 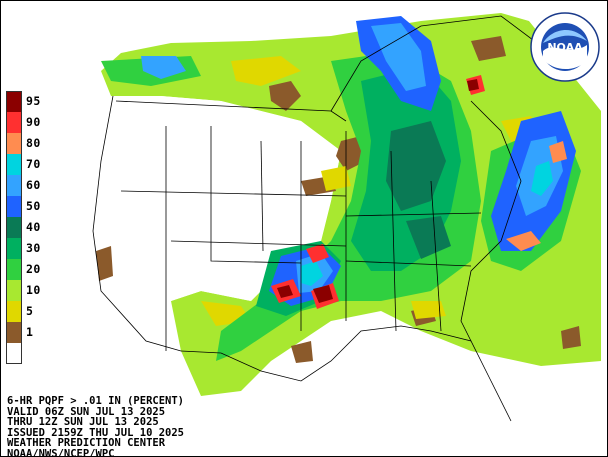 I want to click on caption-thru: THRU 12Z SUN JUL 13 2025, so click(x=83, y=422).